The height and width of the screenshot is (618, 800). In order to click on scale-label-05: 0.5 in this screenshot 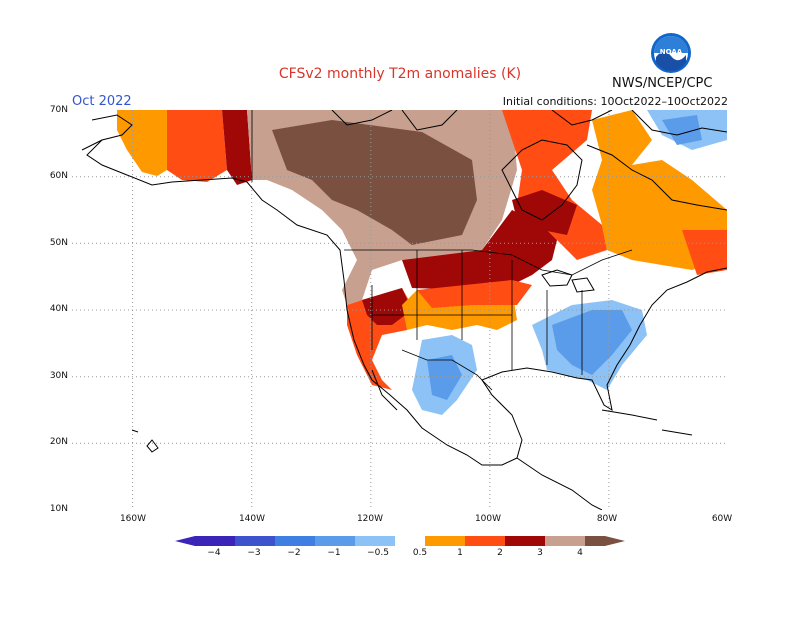, I will do `click(420, 553)`.